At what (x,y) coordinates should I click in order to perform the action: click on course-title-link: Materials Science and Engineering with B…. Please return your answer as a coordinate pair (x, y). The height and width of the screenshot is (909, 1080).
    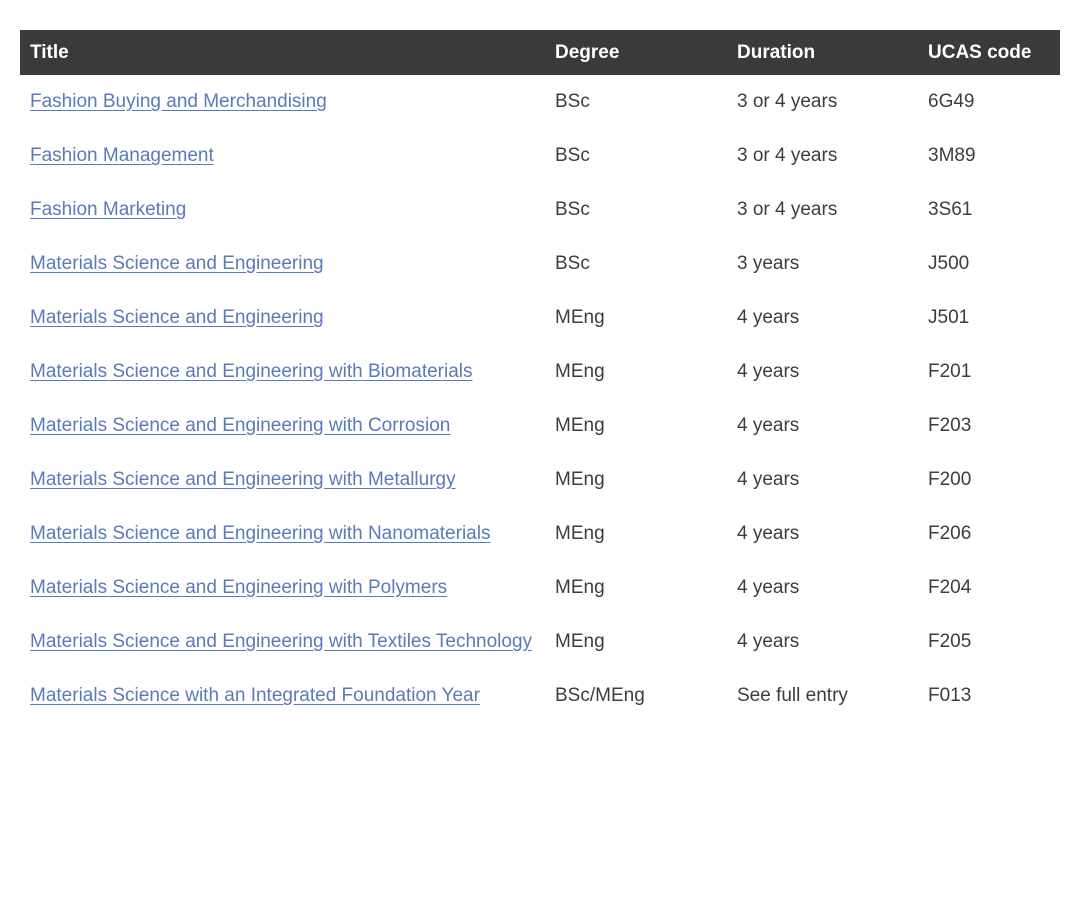
    Looking at the image, I should click on (251, 371).